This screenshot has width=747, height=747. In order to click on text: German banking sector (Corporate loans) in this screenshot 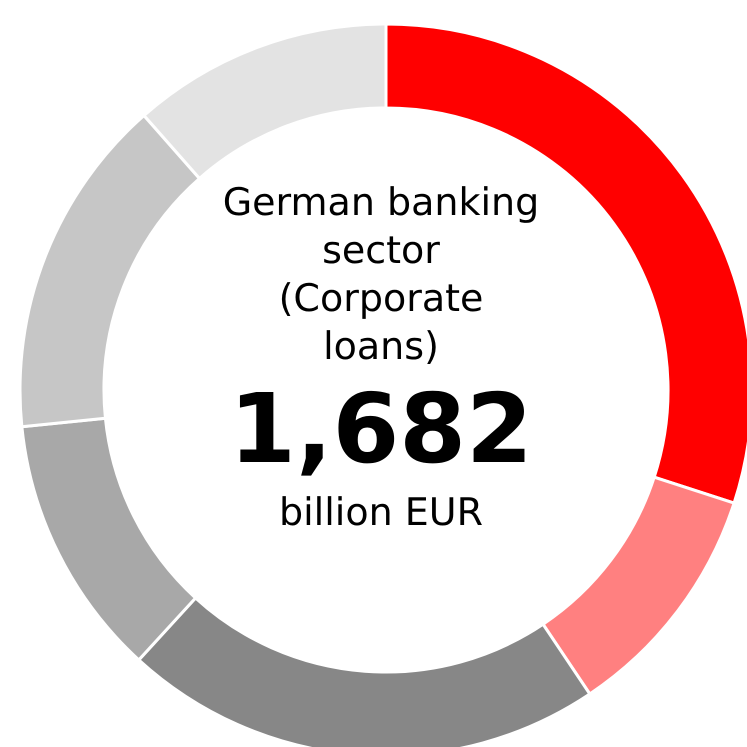, I will do `click(381, 274)`.